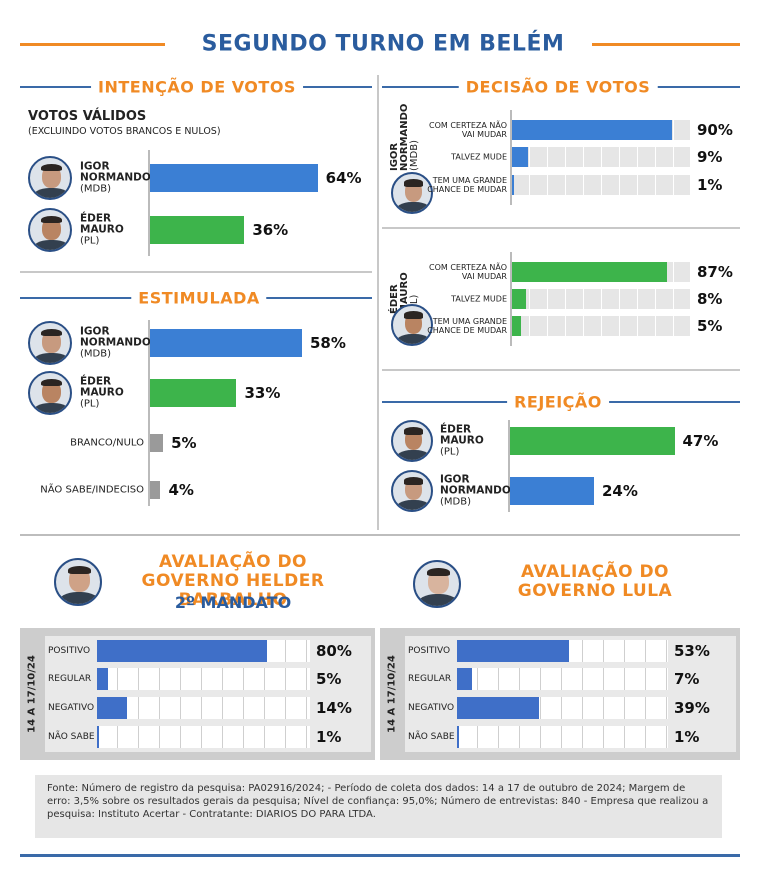 The height and width of the screenshot is (891, 767). What do you see at coordinates (710, 185) in the screenshot?
I see `value-label: 1%` at bounding box center [710, 185].